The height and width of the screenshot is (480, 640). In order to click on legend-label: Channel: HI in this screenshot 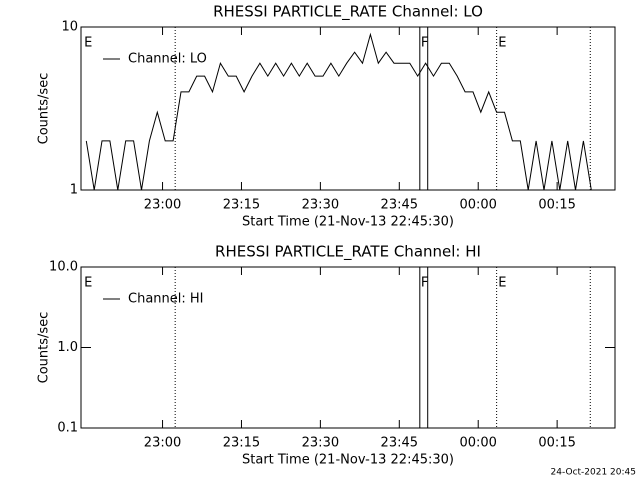, I will do `click(166, 299)`.